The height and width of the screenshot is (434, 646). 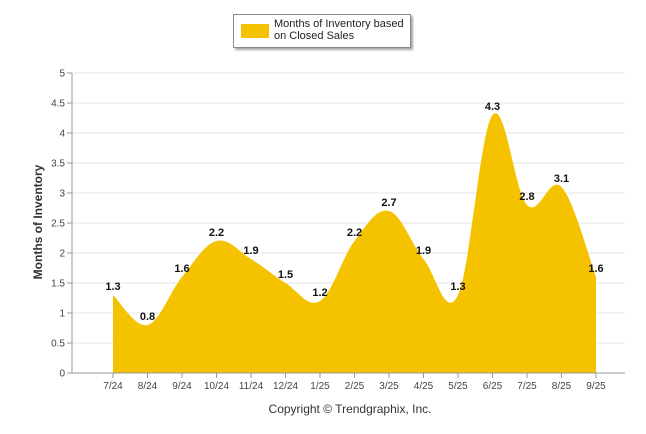 I want to click on y-tick-label: 1.5, so click(x=58, y=284).